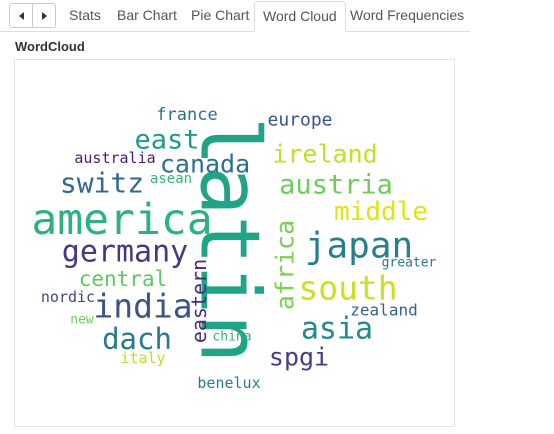 Image resolution: width=554 pixels, height=434 pixels. I want to click on tab-word-frequencies: Word Frequencies, so click(407, 15).